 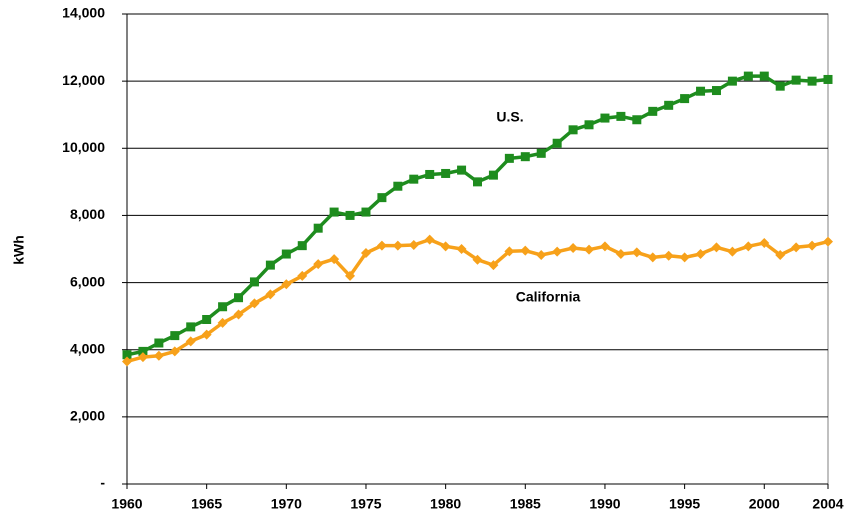 I want to click on x-tick-label: 1985, so click(x=525, y=504).